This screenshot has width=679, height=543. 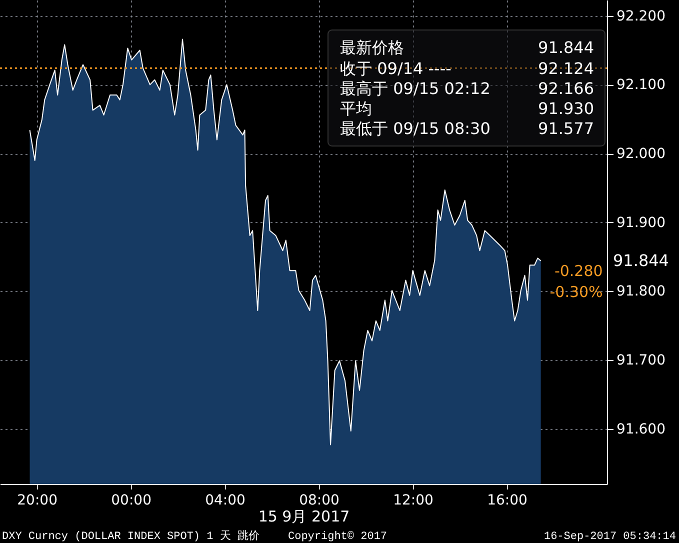 What do you see at coordinates (467, 68) in the screenshot?
I see `text: 收于 09/14 ---- 92.124` at bounding box center [467, 68].